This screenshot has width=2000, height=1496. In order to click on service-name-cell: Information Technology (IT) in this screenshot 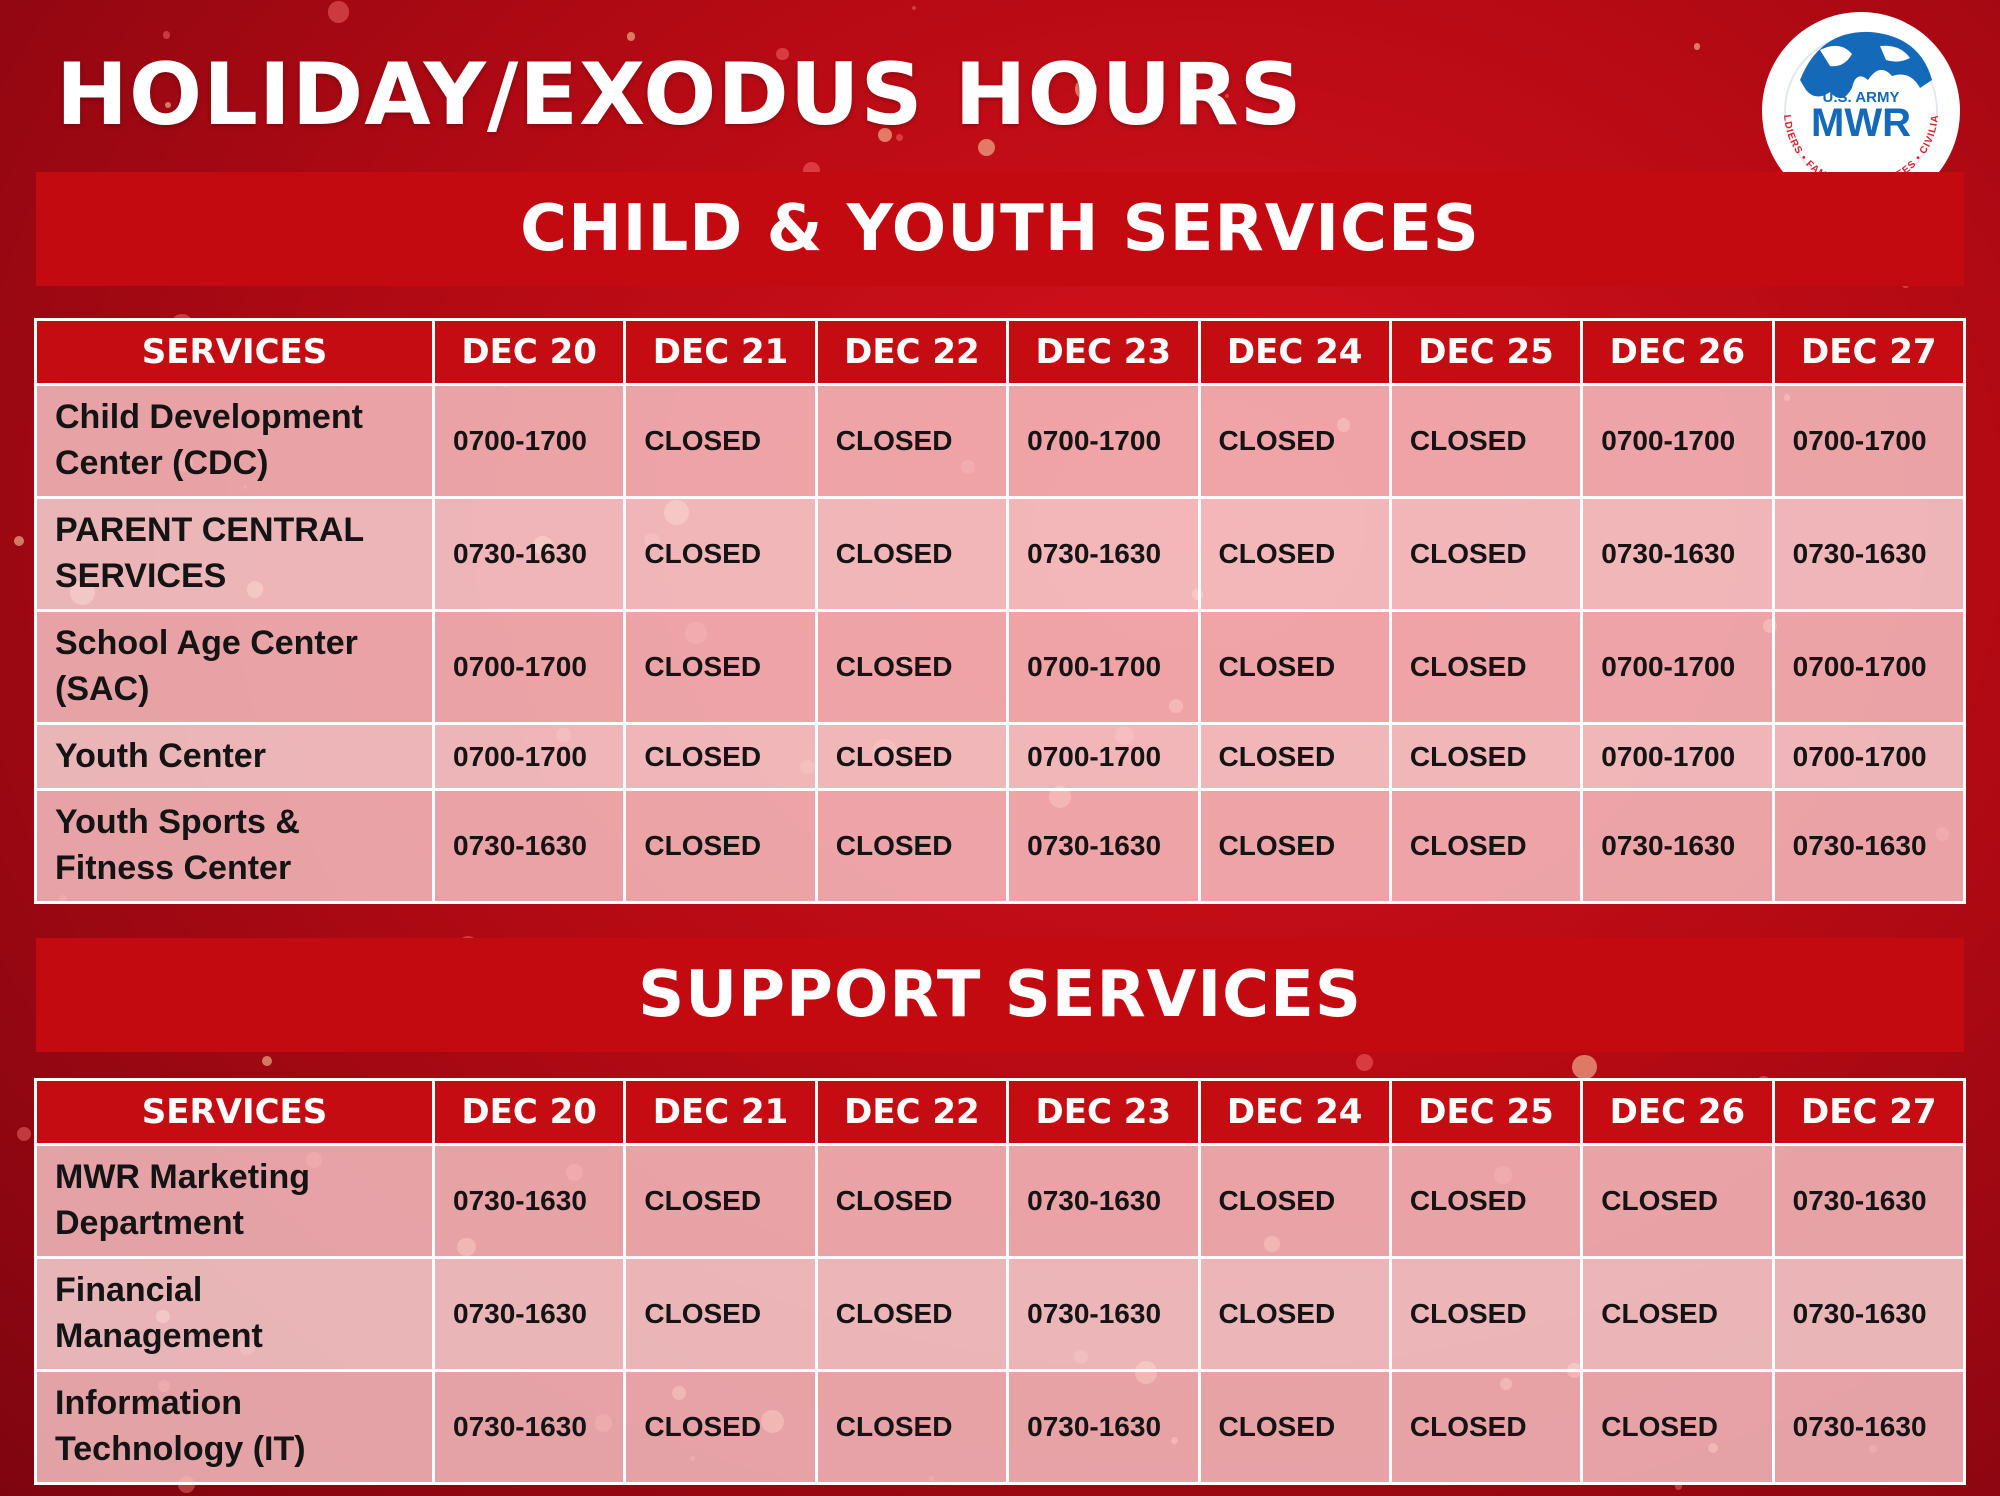, I will do `click(234, 1427)`.